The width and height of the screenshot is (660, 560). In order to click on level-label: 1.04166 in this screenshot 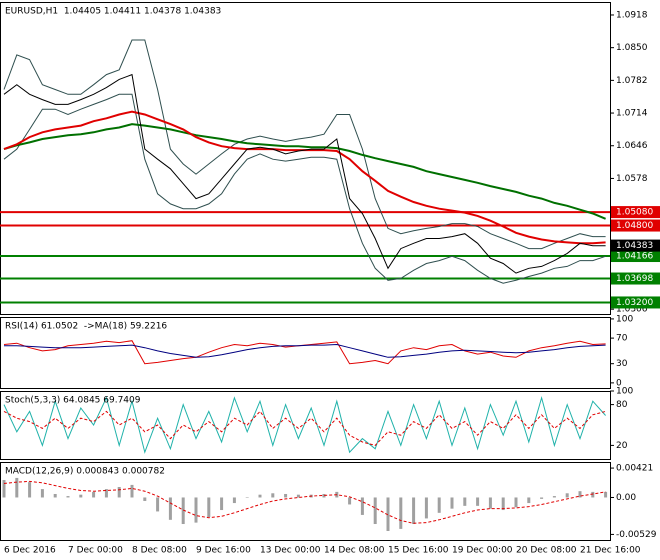, I will do `click(634, 257)`.